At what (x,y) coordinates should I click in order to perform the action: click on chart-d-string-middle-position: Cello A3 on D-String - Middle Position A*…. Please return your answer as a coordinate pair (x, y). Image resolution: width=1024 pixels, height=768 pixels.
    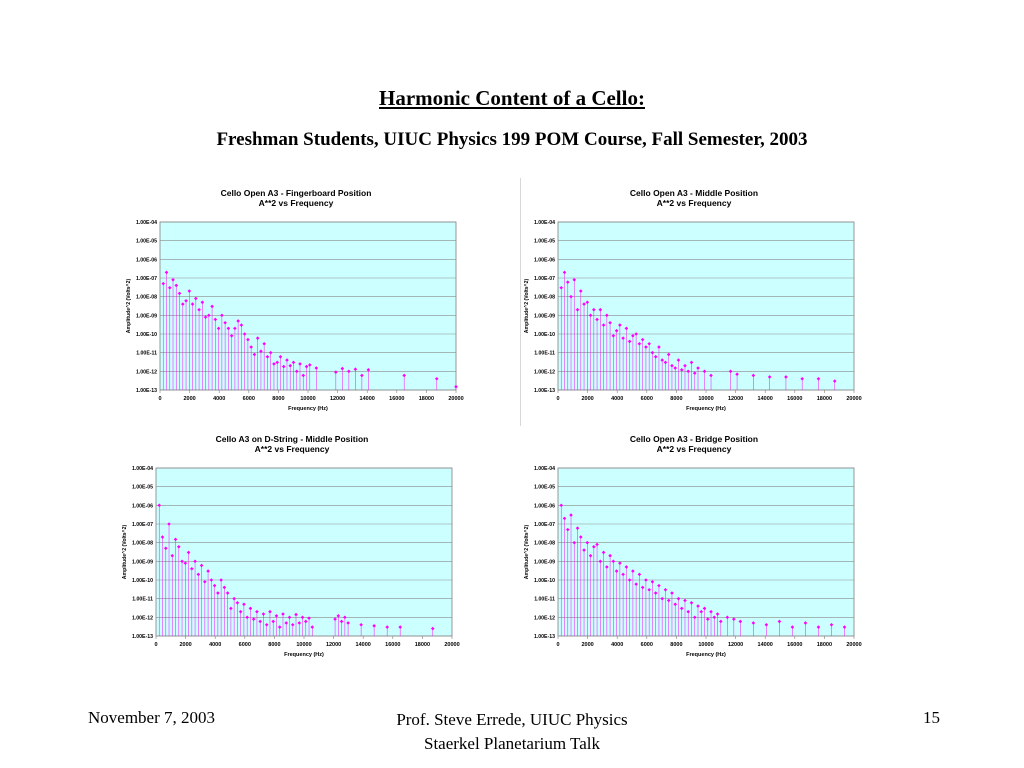
    Looking at the image, I should click on (293, 548).